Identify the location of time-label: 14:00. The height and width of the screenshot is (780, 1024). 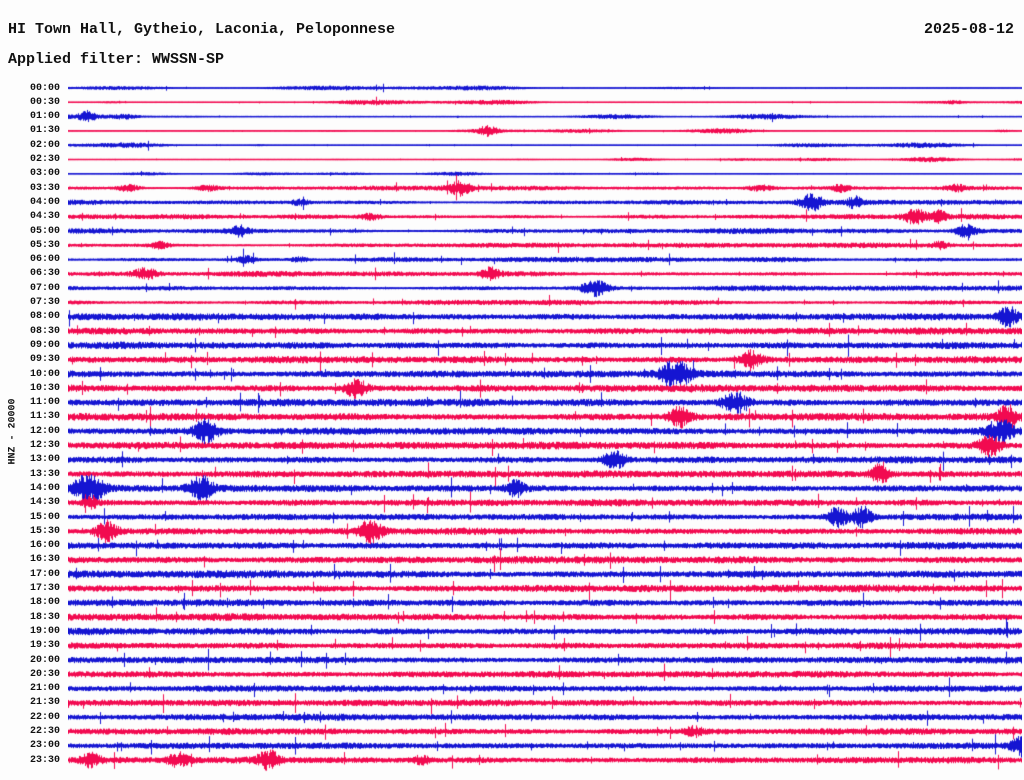
(44, 488).